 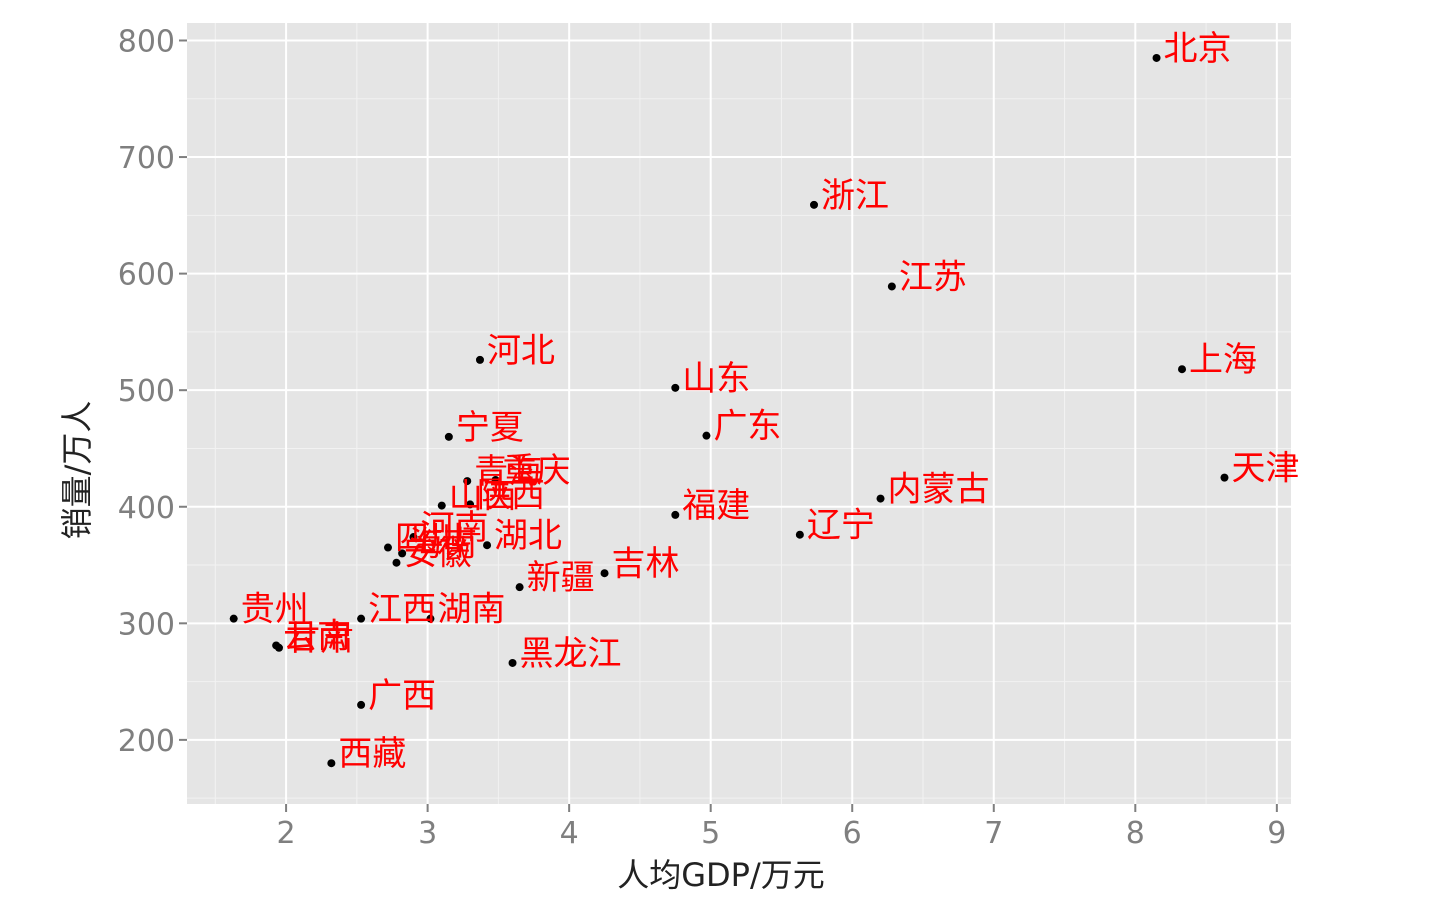 I want to click on point-label: 西藏, so click(x=372, y=754).